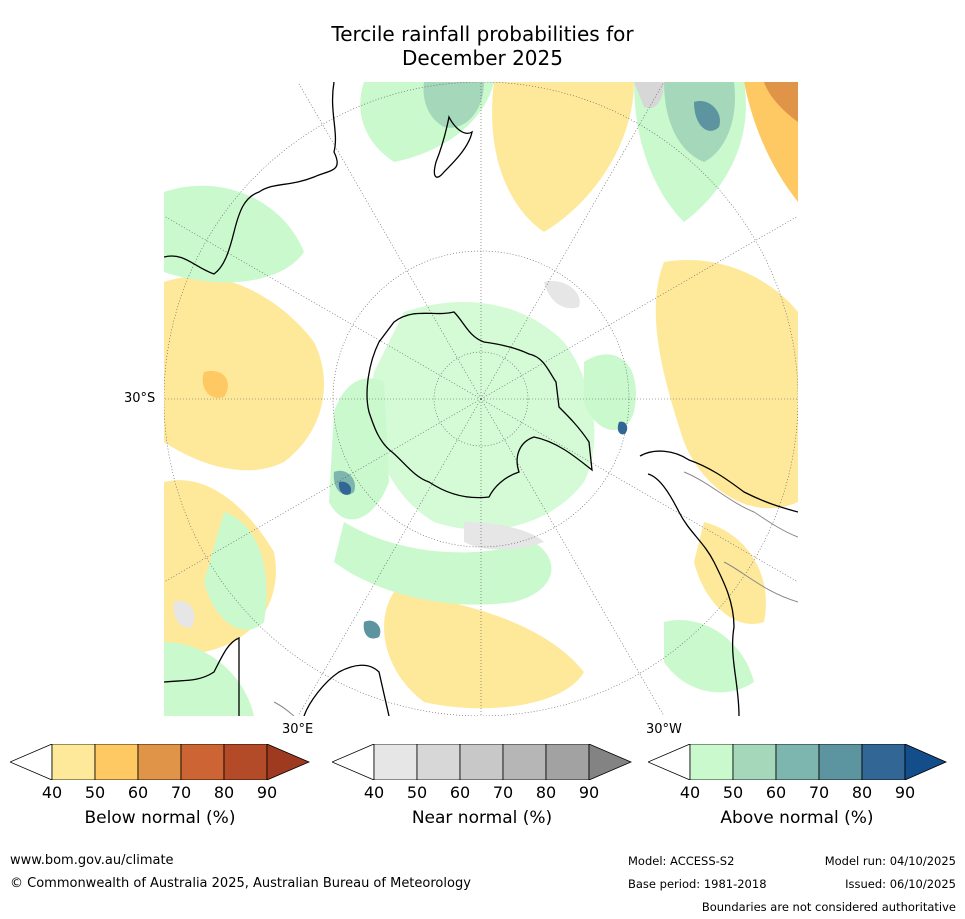 The width and height of the screenshot is (965, 919). Describe the element at coordinates (690, 792) in the screenshot. I see `tick-above-40: 40` at that location.